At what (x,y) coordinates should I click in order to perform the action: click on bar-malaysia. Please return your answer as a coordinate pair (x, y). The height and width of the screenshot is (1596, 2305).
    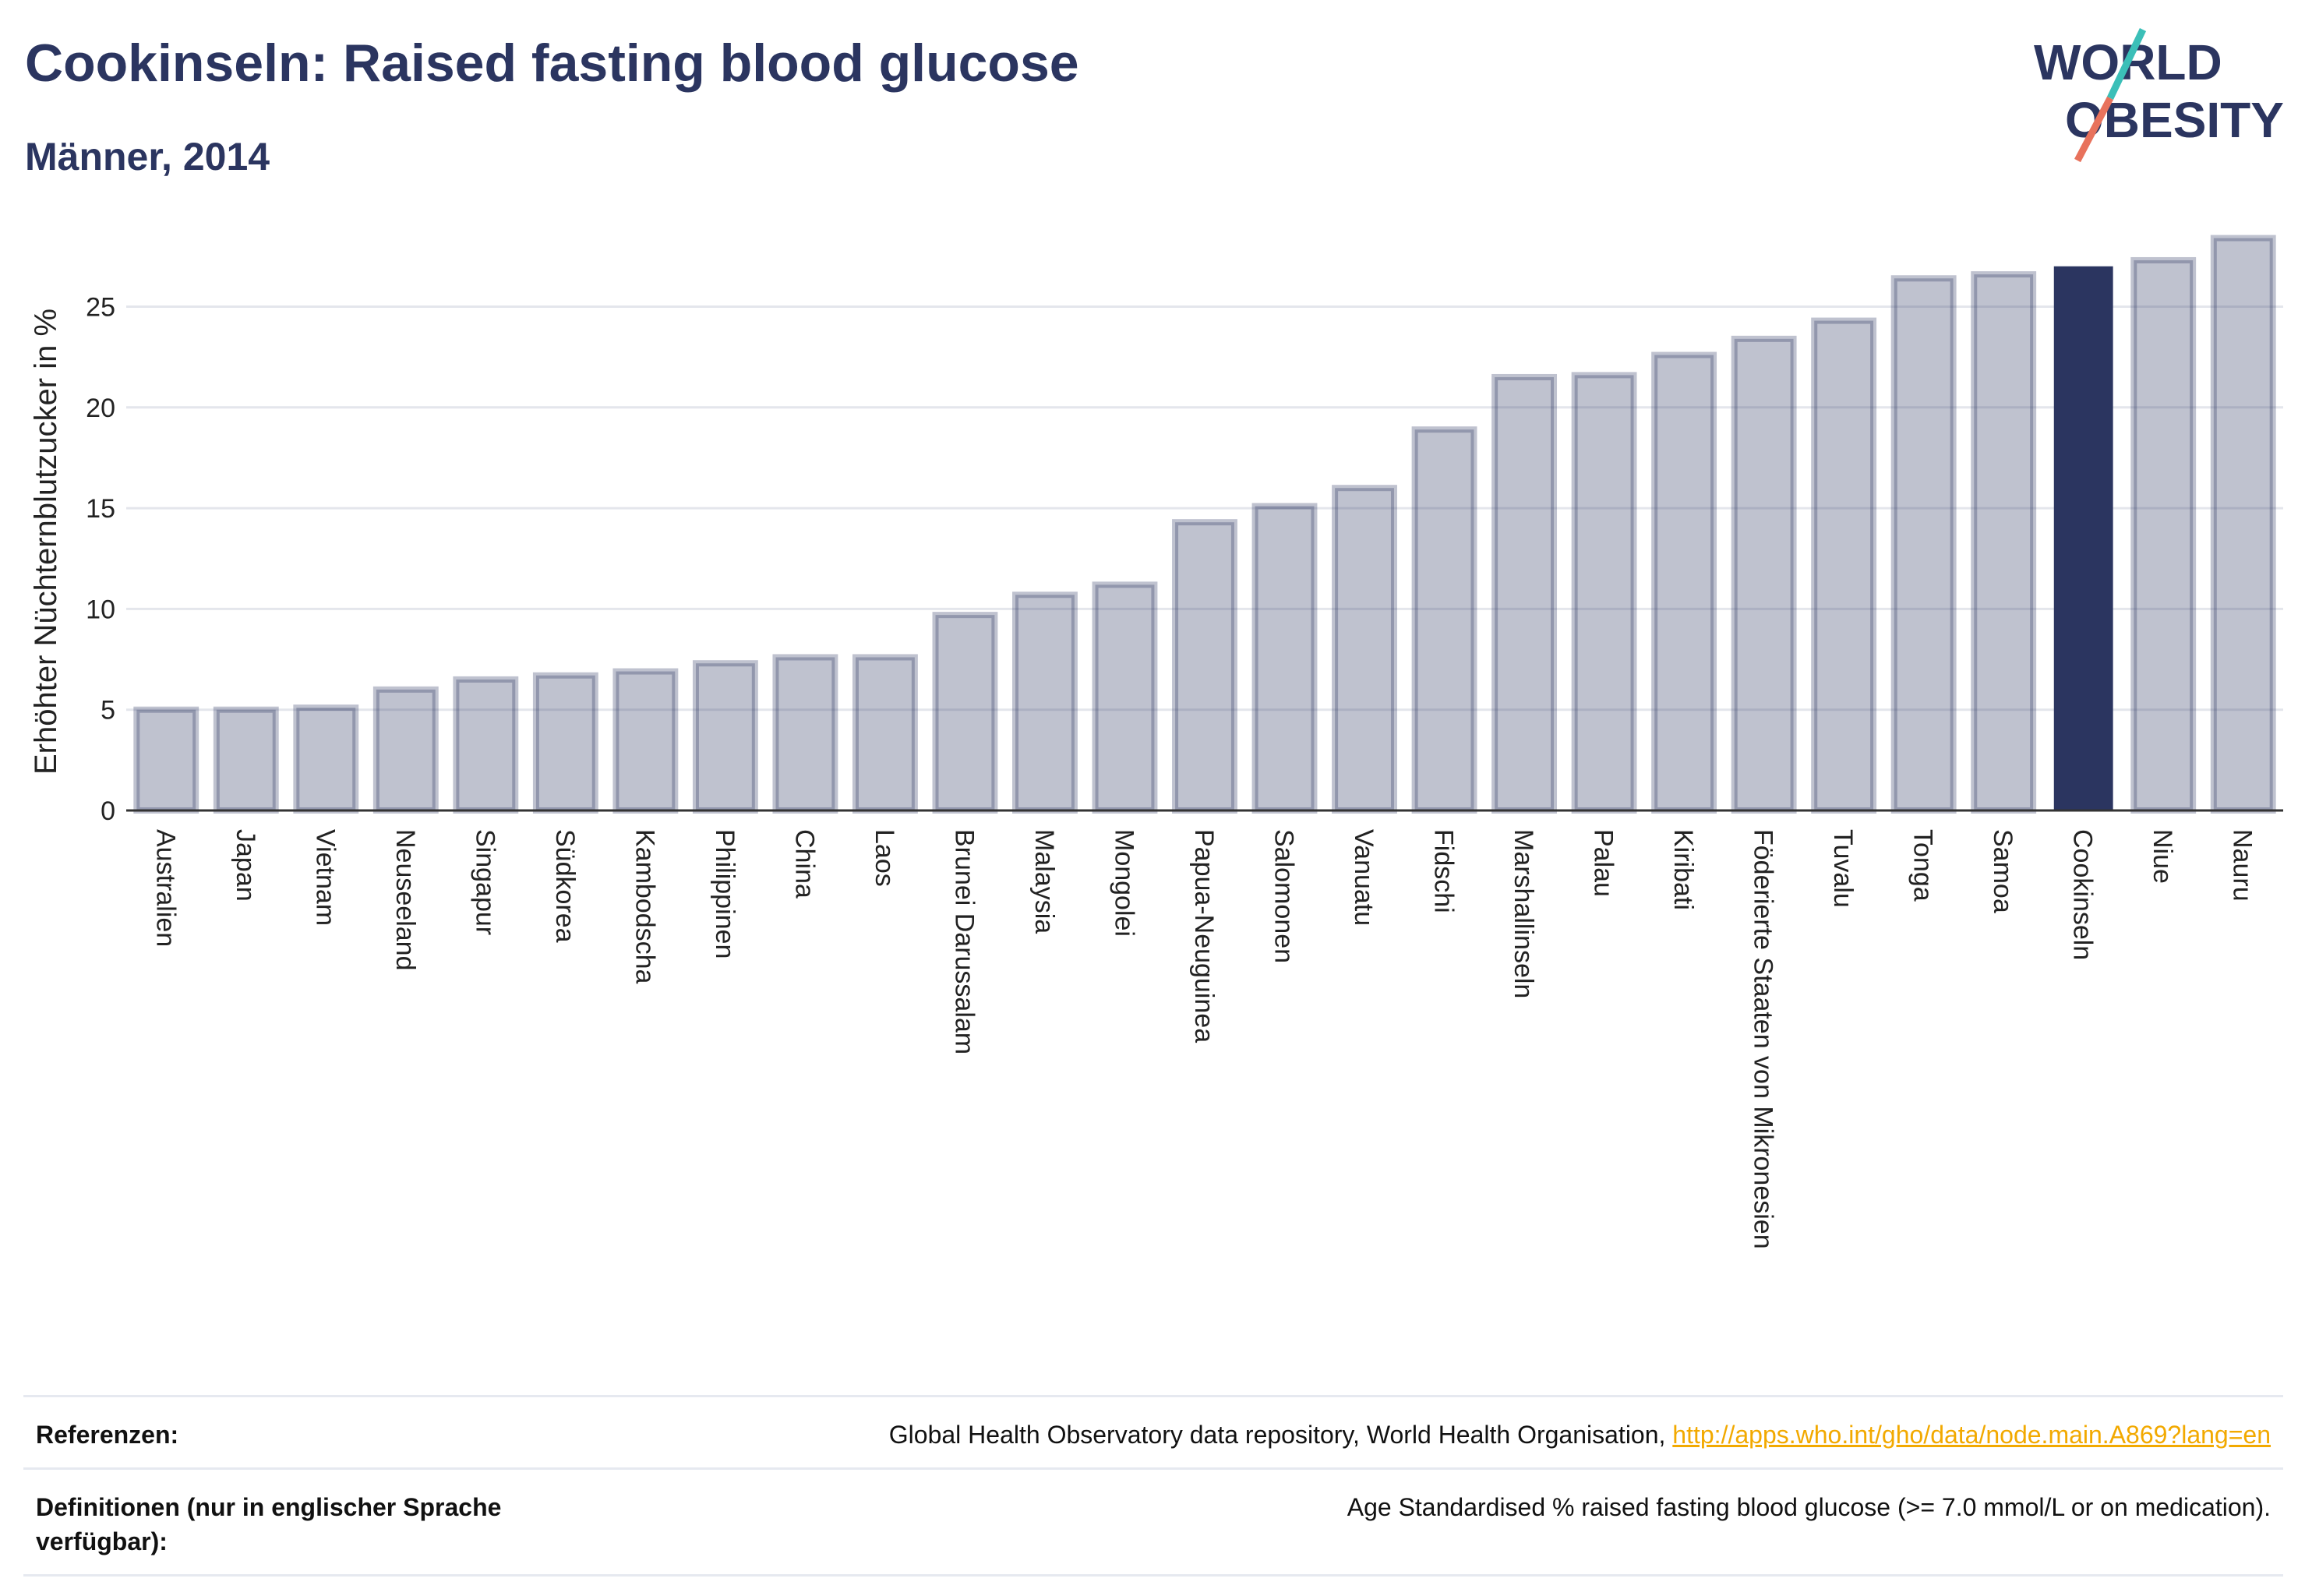
    Looking at the image, I should click on (1045, 702).